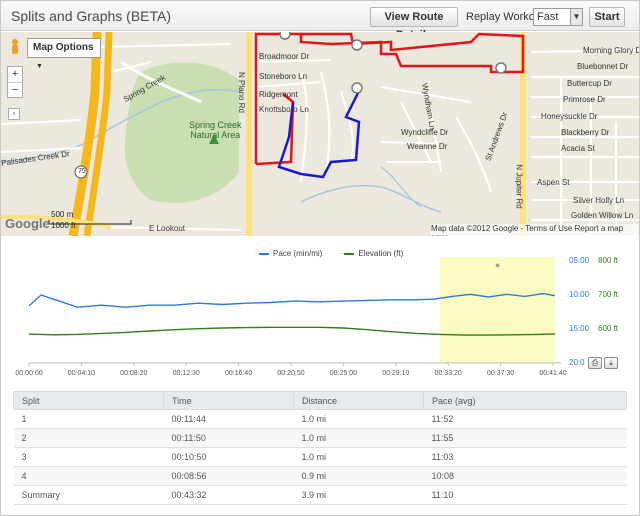  I want to click on table-row: 1 00:11:44 1.0 mi 11:52, so click(320, 419).